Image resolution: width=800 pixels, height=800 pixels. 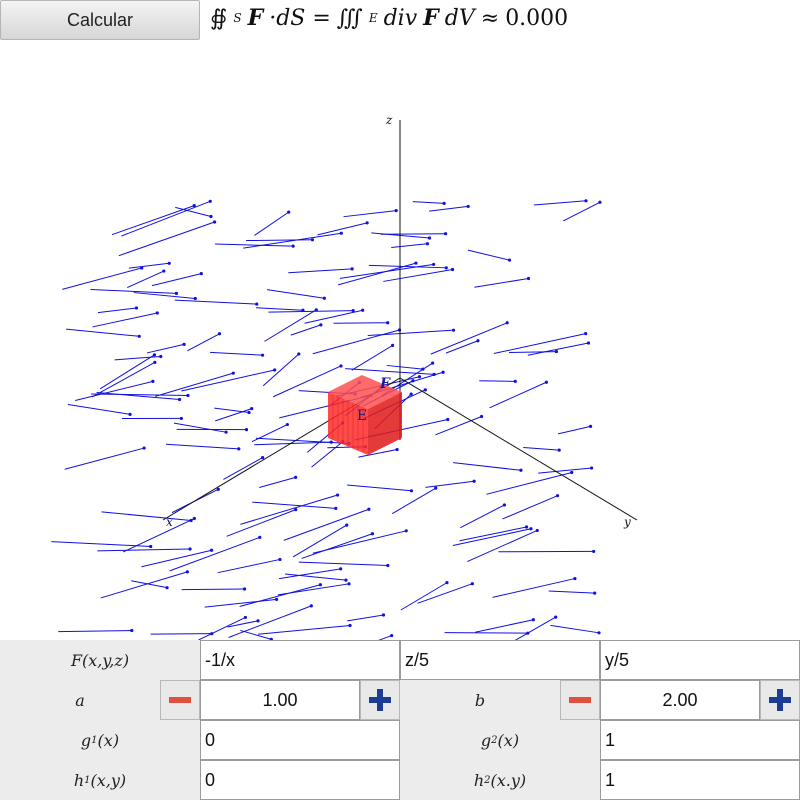 What do you see at coordinates (627, 522) in the screenshot?
I see `y-axis-label: y` at bounding box center [627, 522].